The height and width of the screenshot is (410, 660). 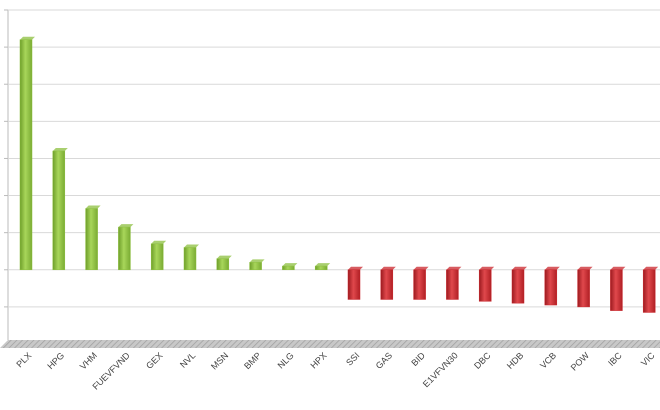 What do you see at coordinates (330, 344) in the screenshot?
I see `floor` at bounding box center [330, 344].